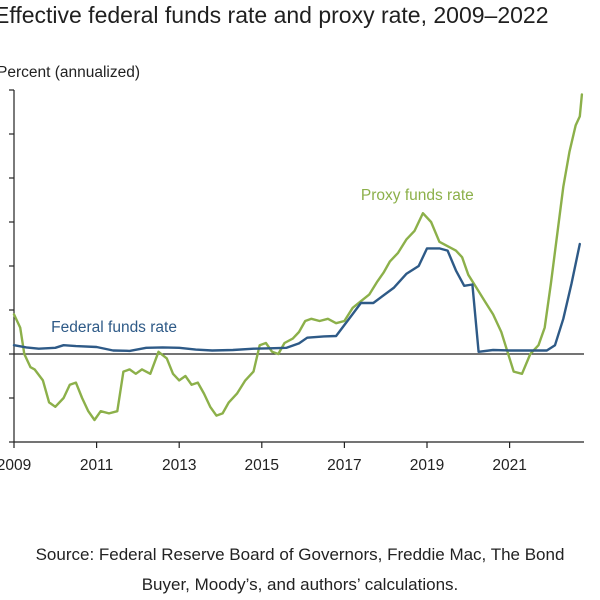 The image size is (600, 600). What do you see at coordinates (70, 72) in the screenshot?
I see `y-axis-label: Percent (annualized)` at bounding box center [70, 72].